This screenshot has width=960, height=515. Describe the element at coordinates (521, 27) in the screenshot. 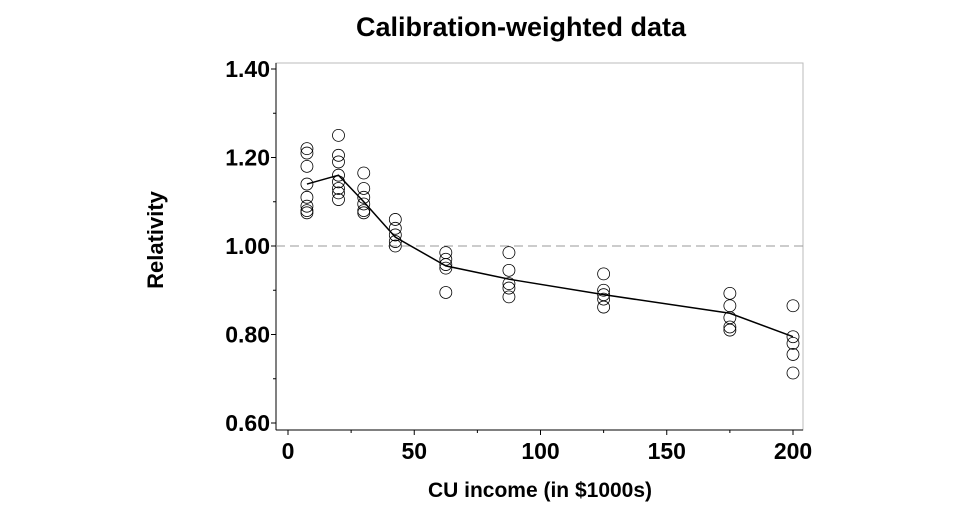

I see `chart-title: Calibration-weighted data` at that location.